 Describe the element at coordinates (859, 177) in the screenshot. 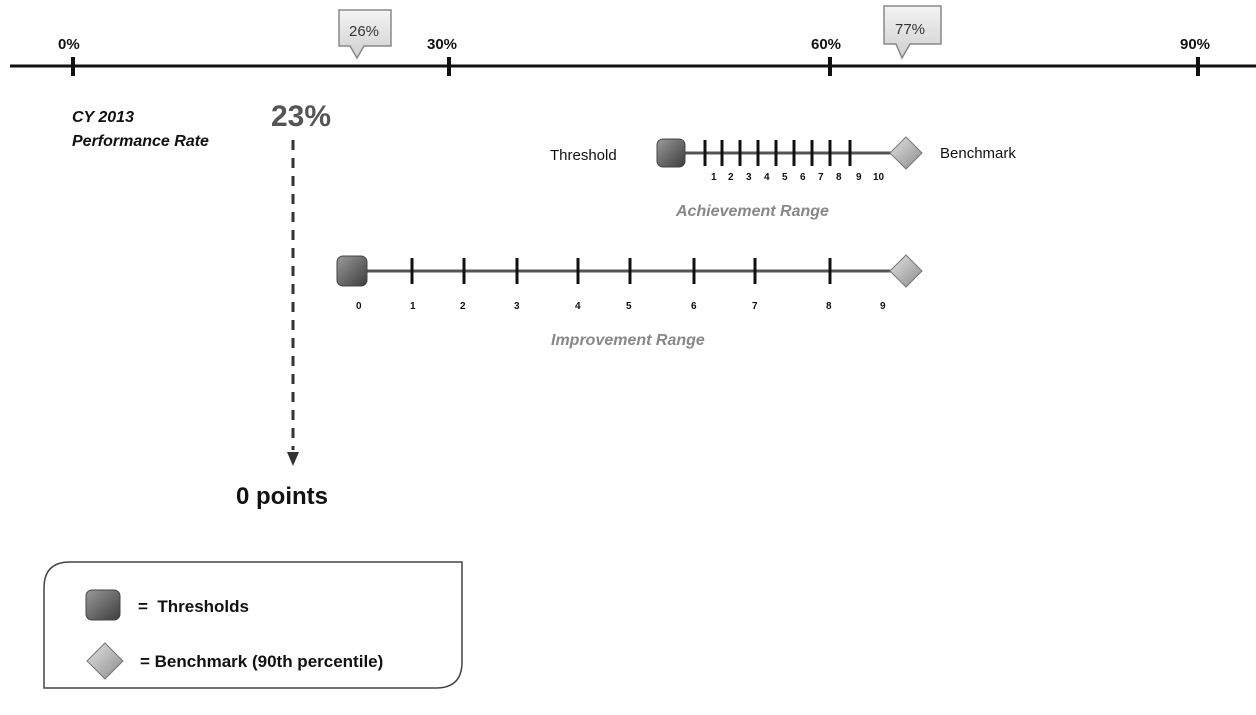

I see `achievement-tick-label-9: 9` at that location.